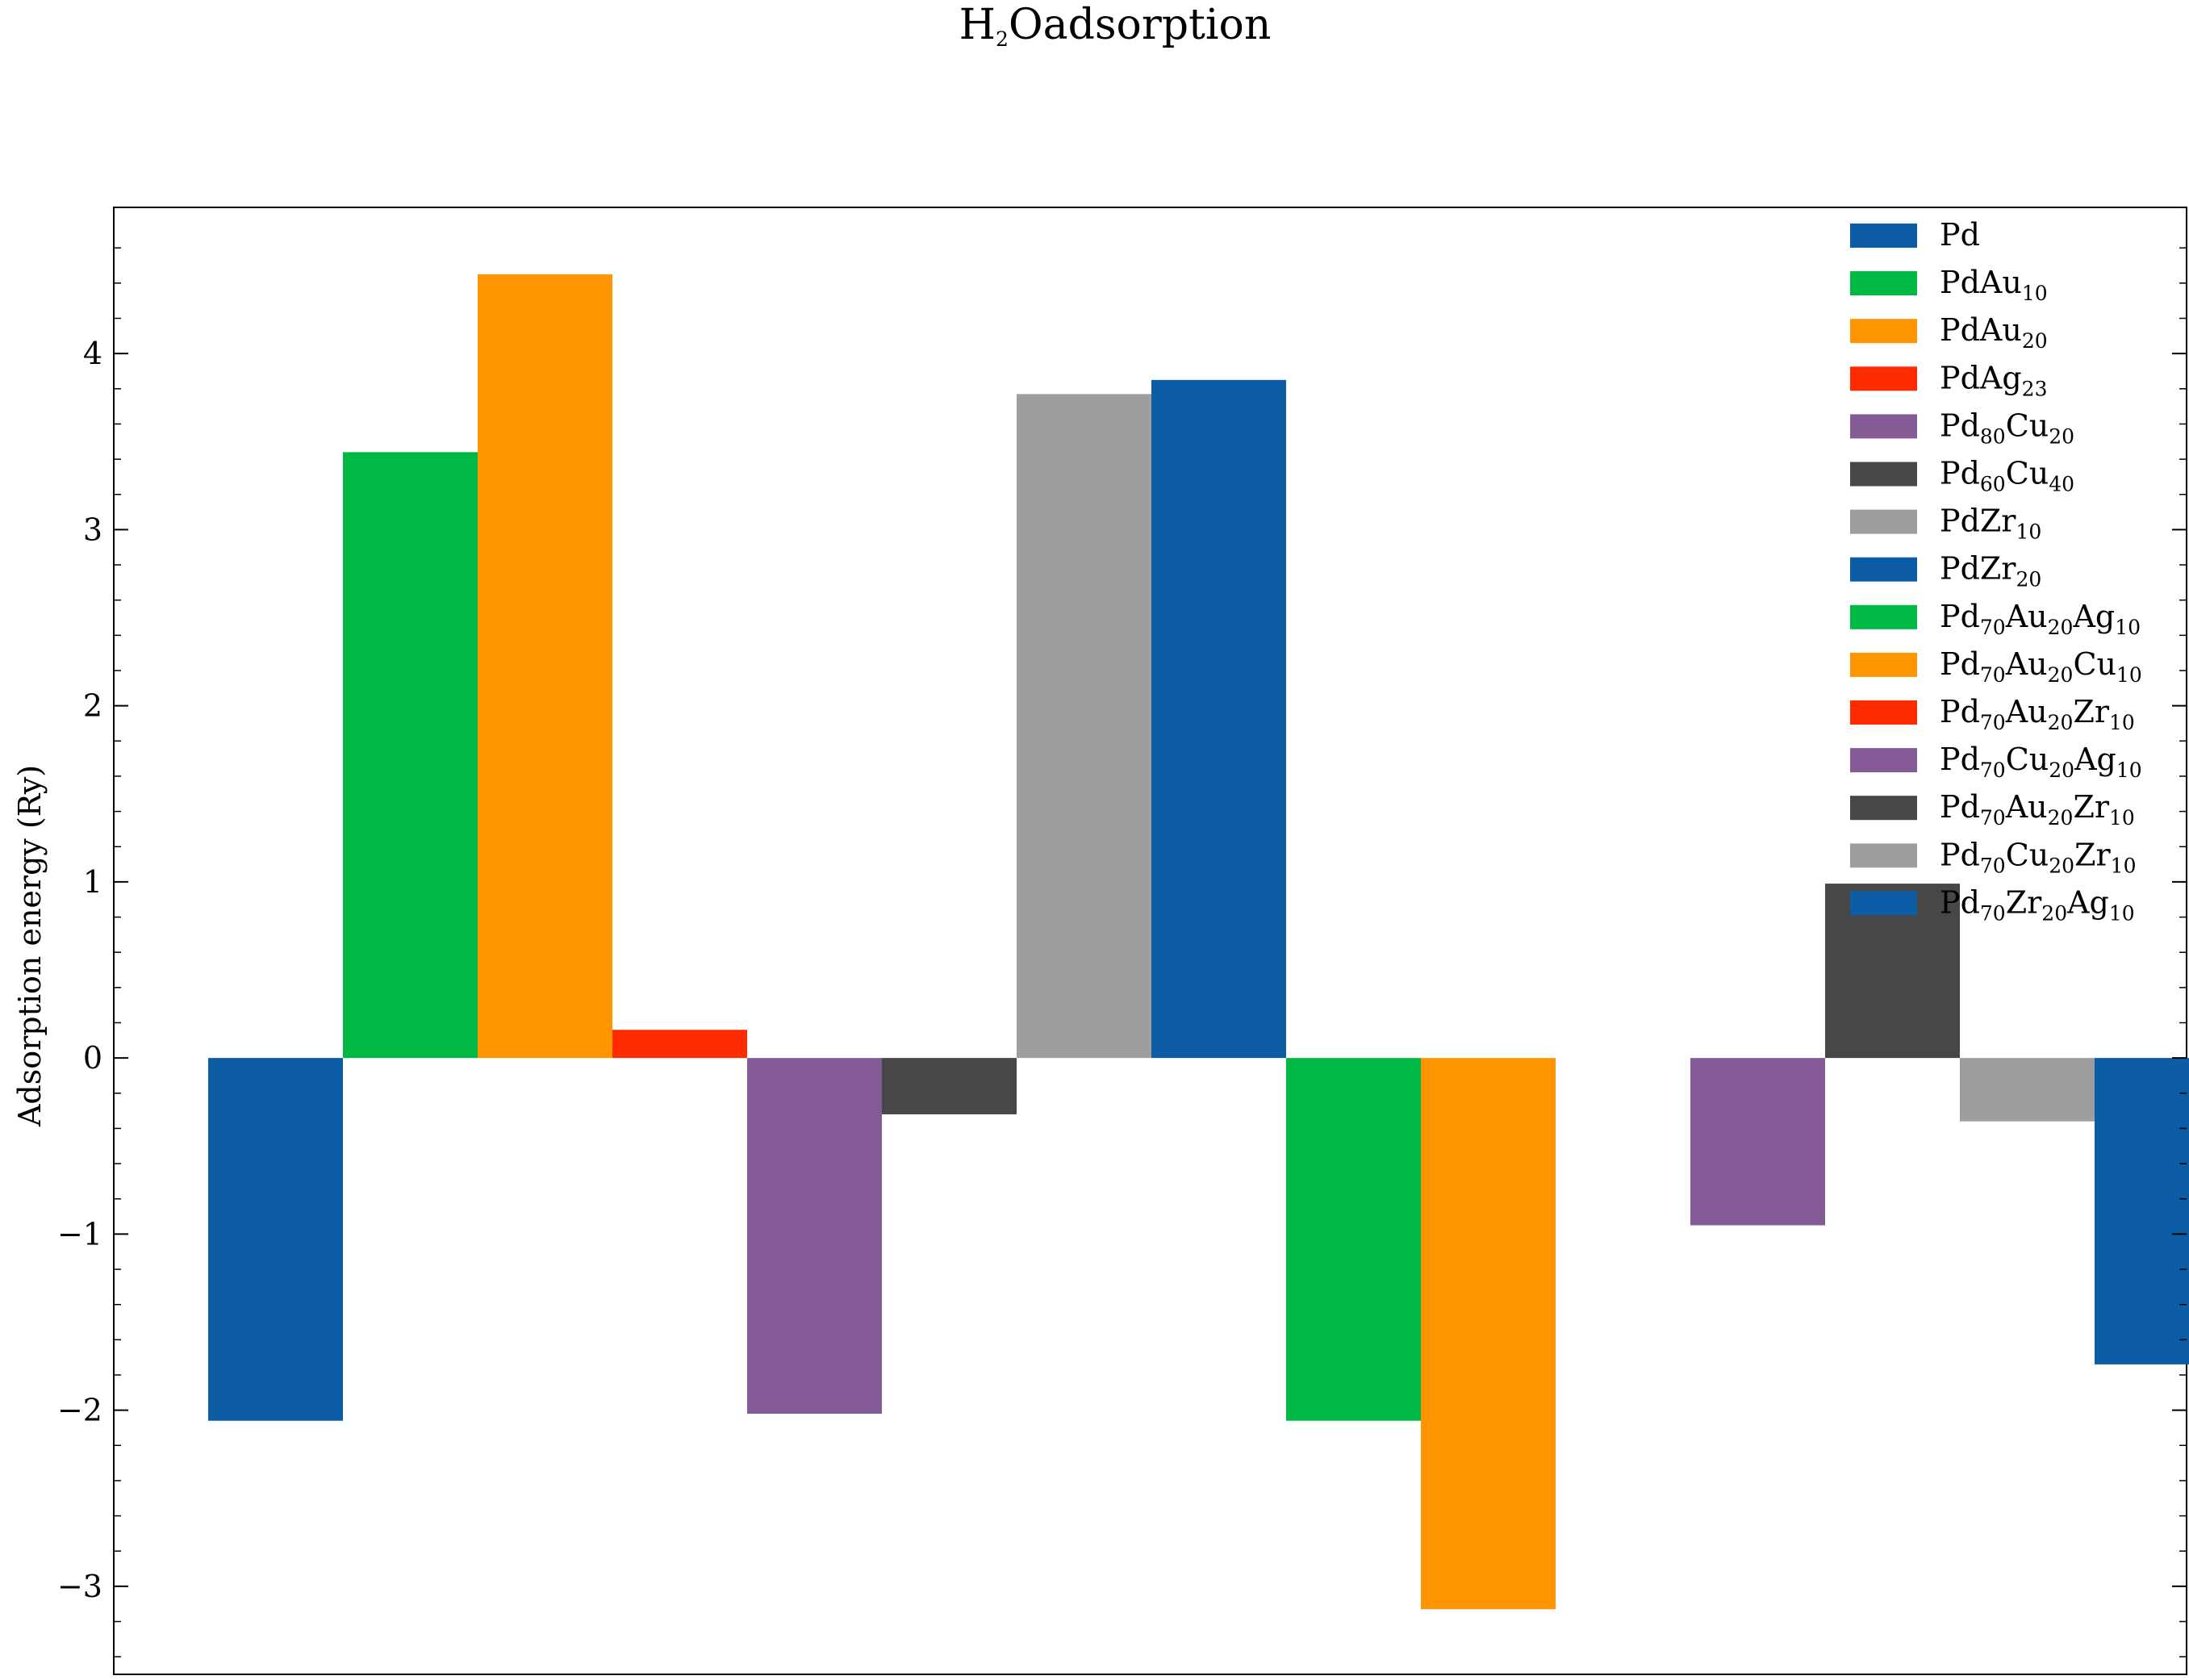 The image size is (2189, 1680). What do you see at coordinates (2041, 619) in the screenshot?
I see `legend-label: Pd70Au20Ag10` at bounding box center [2041, 619].